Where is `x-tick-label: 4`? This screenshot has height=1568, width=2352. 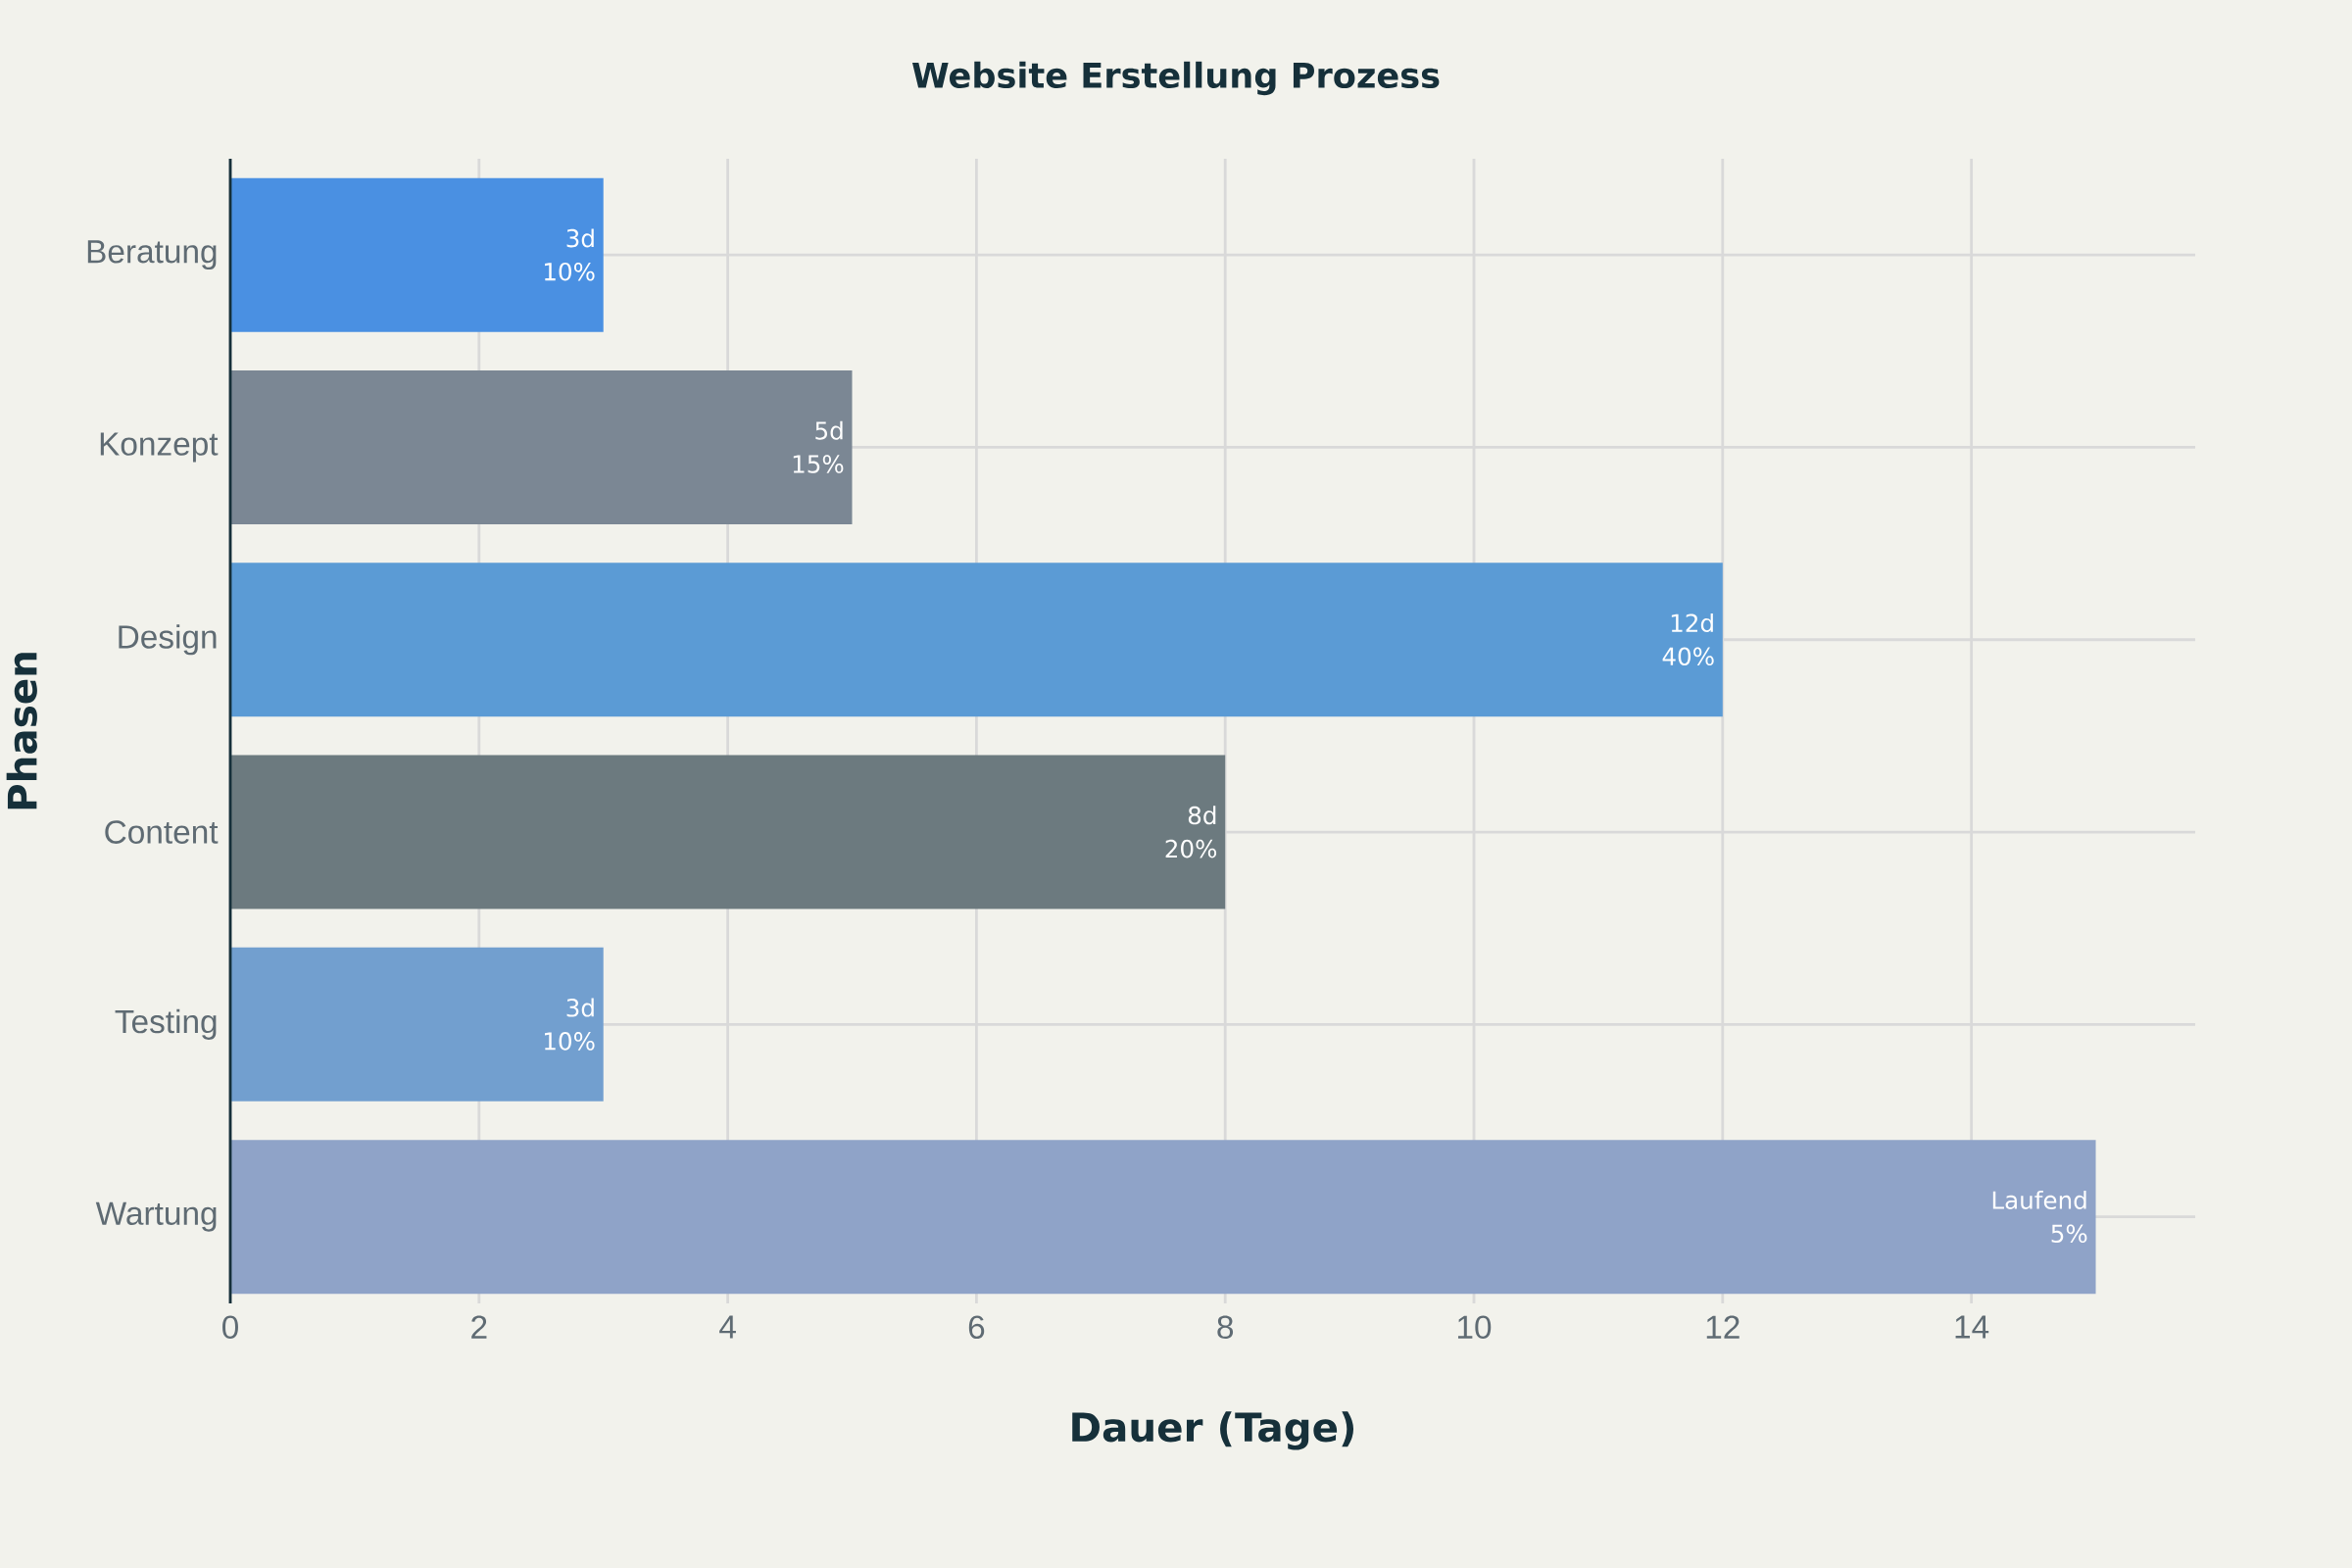
x-tick-label: 4 is located at coordinates (727, 1327).